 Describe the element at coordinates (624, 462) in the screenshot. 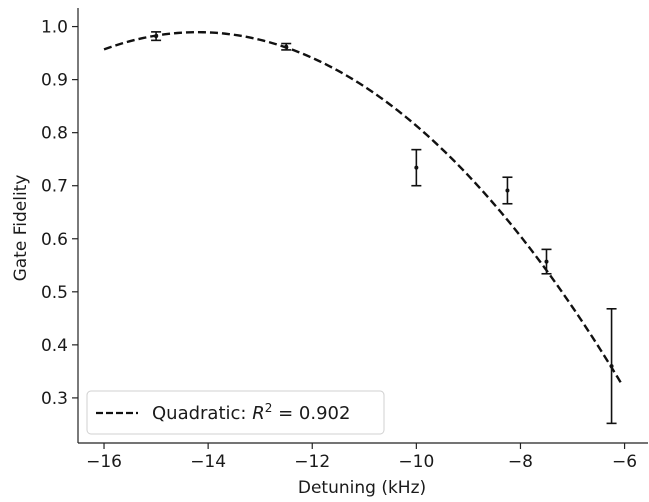

I see `x-tick-label: −6` at that location.